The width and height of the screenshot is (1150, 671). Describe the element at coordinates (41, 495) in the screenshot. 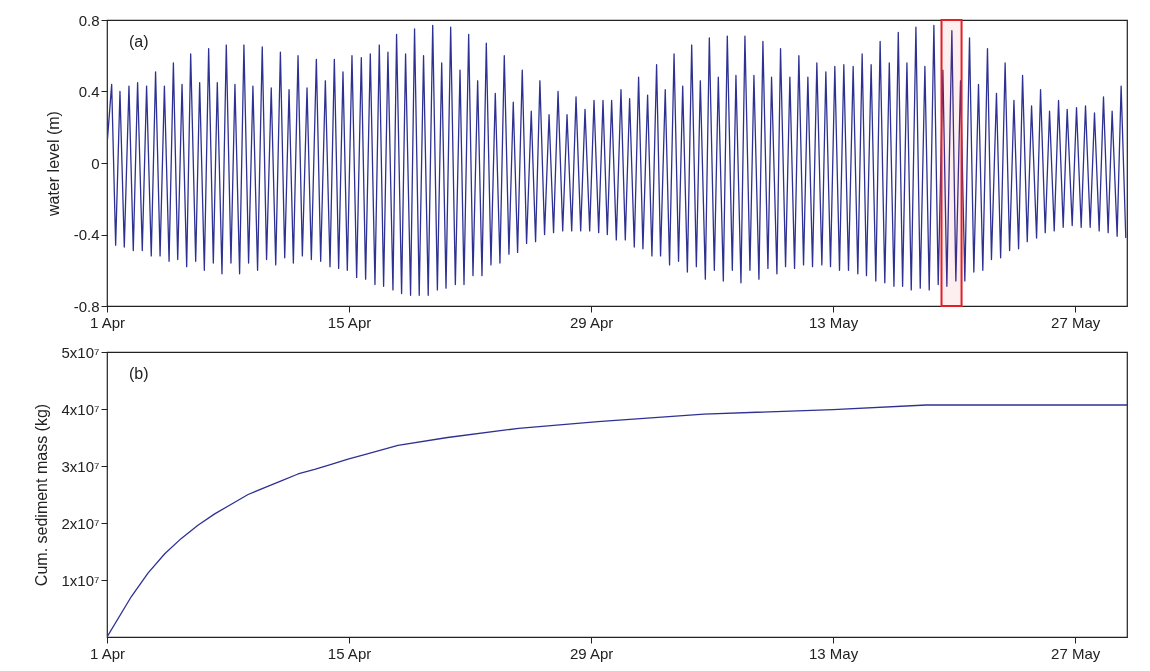

I see `y-axis-title: Cum. sediment mass (kg)` at that location.